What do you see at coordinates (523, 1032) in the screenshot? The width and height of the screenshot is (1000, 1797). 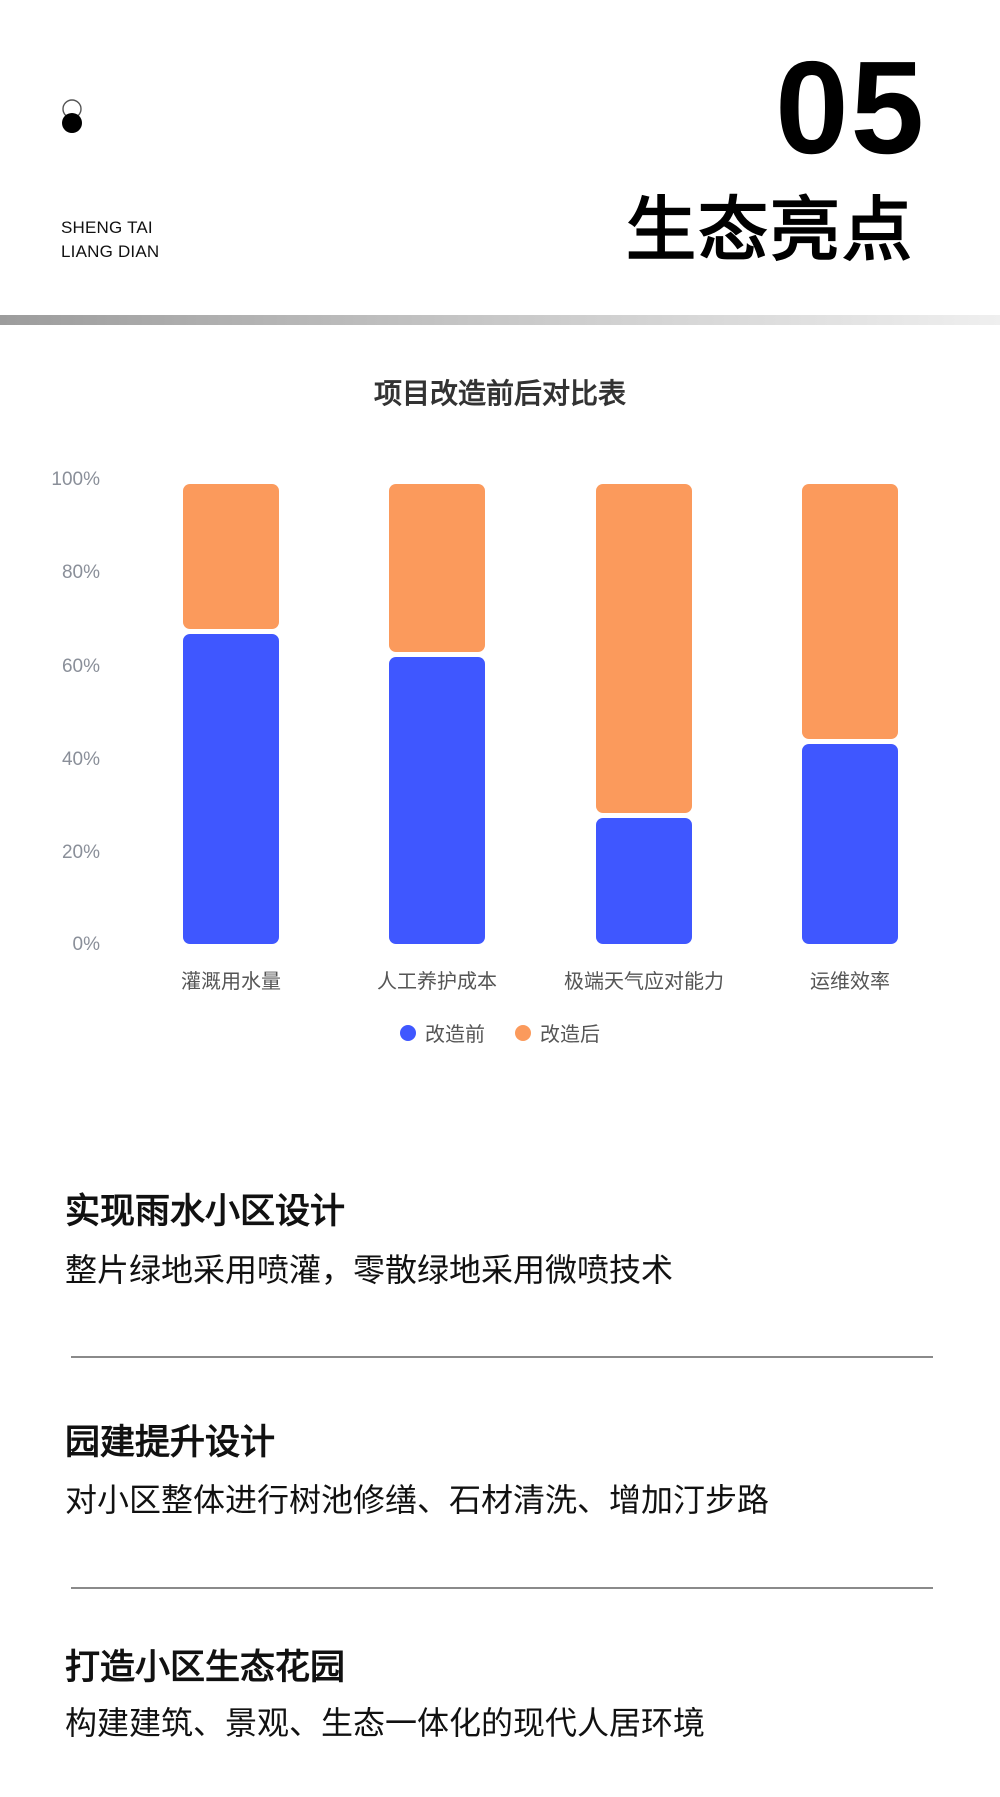 I see `orange-dot-icon` at bounding box center [523, 1032].